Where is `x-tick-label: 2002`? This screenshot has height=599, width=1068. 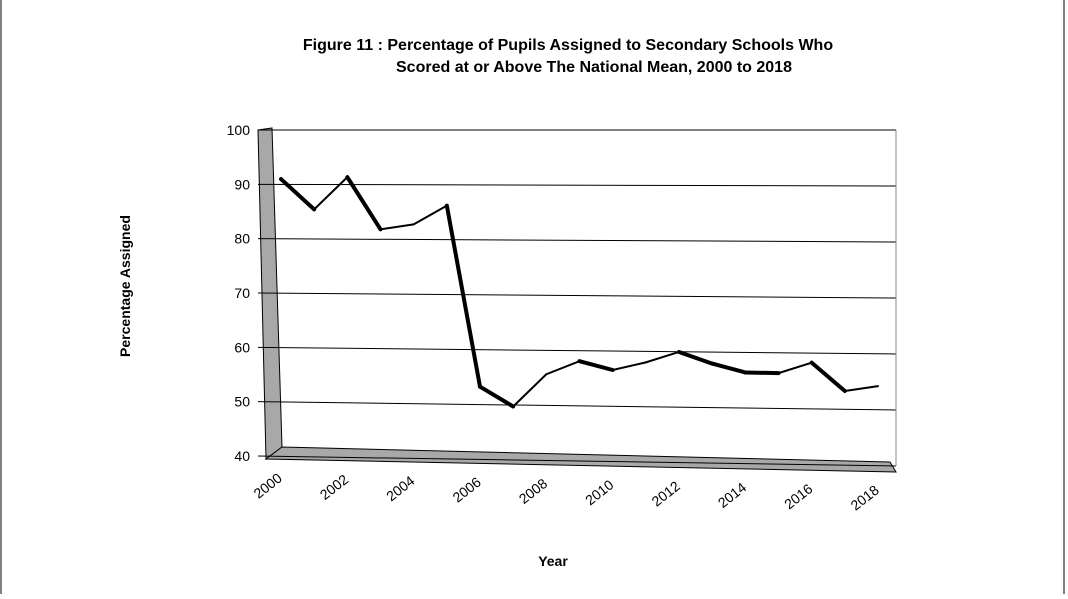
x-tick-label: 2002 is located at coordinates (334, 487).